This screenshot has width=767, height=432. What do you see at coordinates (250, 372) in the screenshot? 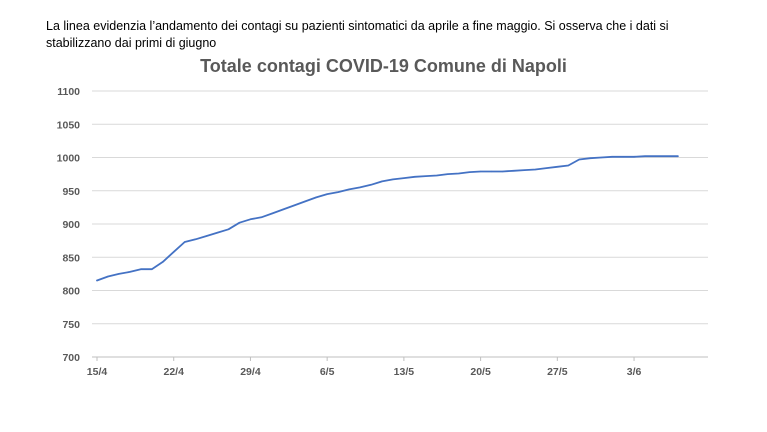
I see `x-tick-label: 29/4` at bounding box center [250, 372].